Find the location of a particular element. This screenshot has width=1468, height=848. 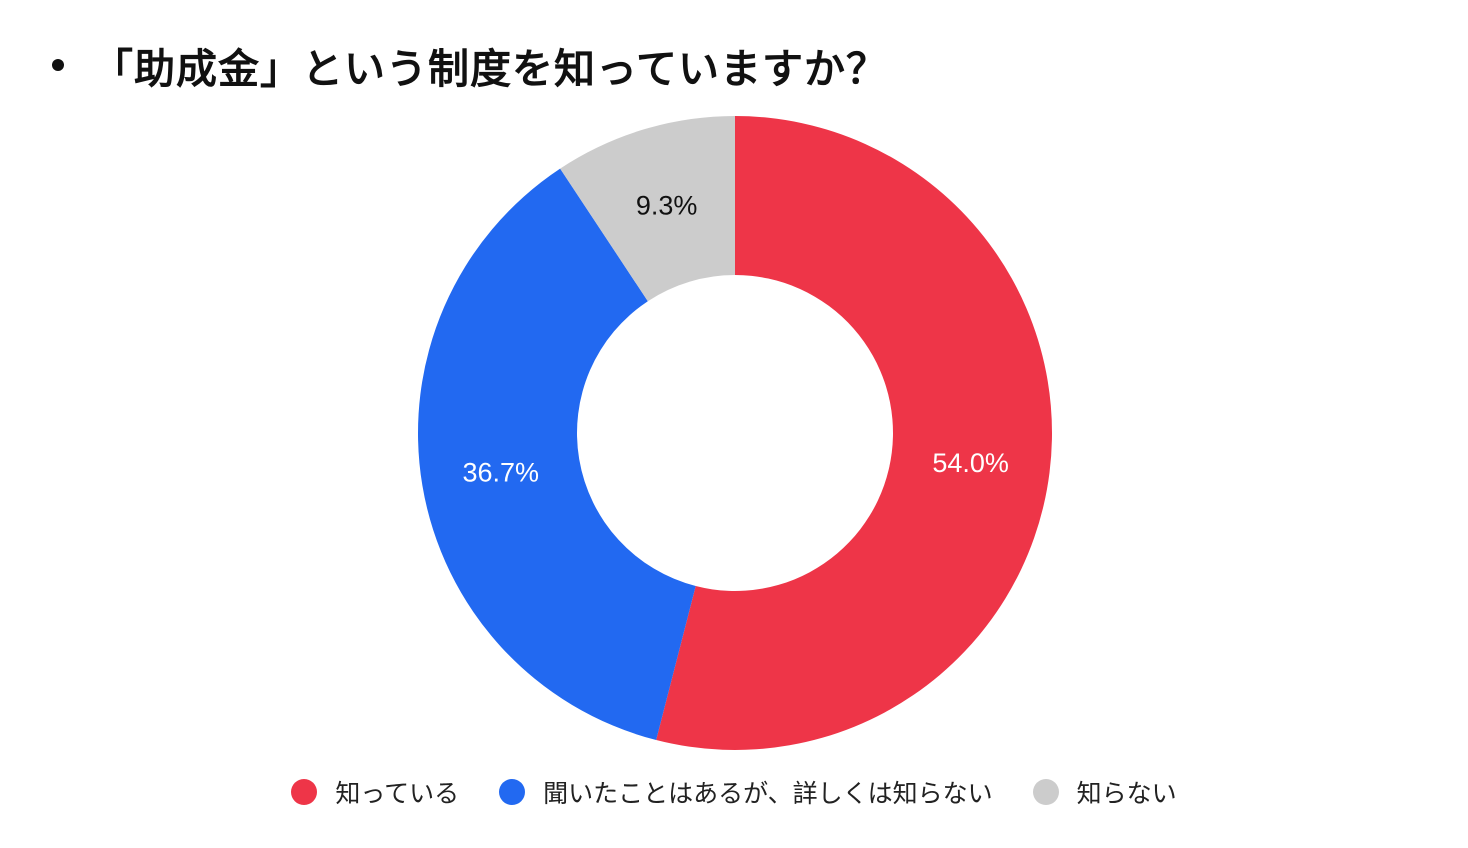

chart-title: 「助成金」という制度を知っていますか？ is located at coordinates (470, 65).